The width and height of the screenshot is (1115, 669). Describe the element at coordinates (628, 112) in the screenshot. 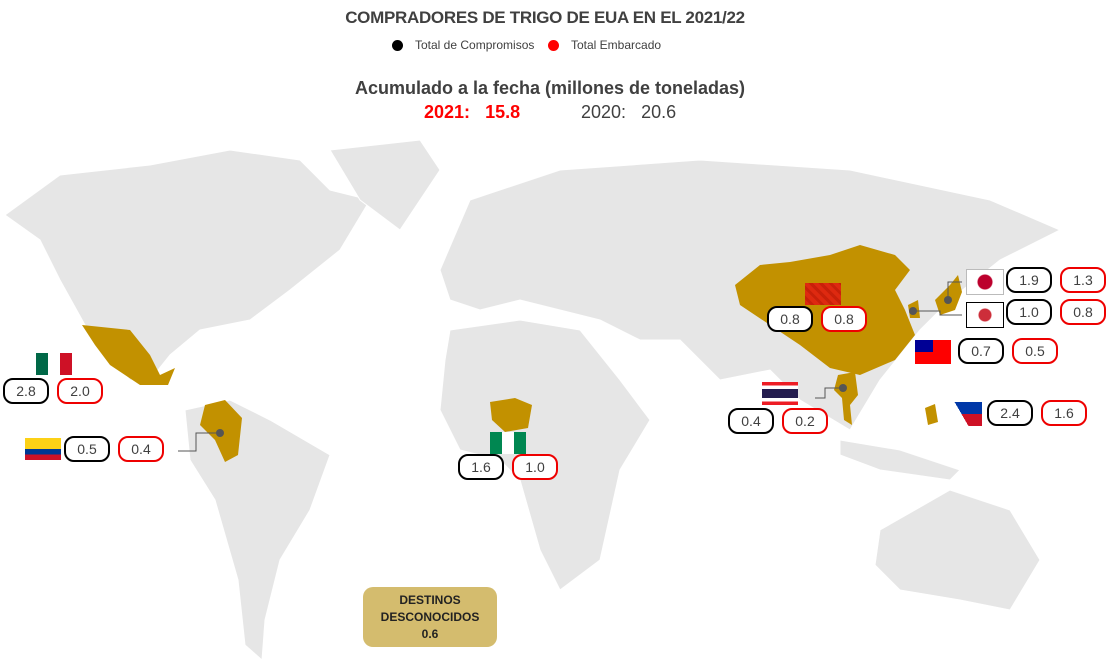

I see `previous-total: 2020: 20.6` at that location.